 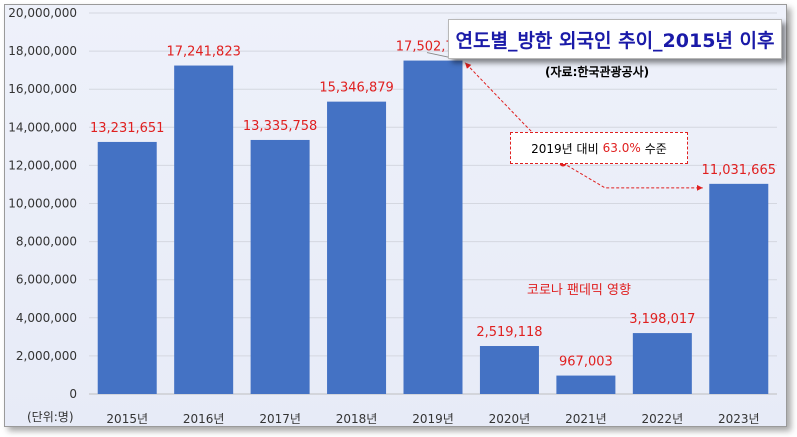 I want to click on value-label: 2,519,118, so click(x=509, y=332).